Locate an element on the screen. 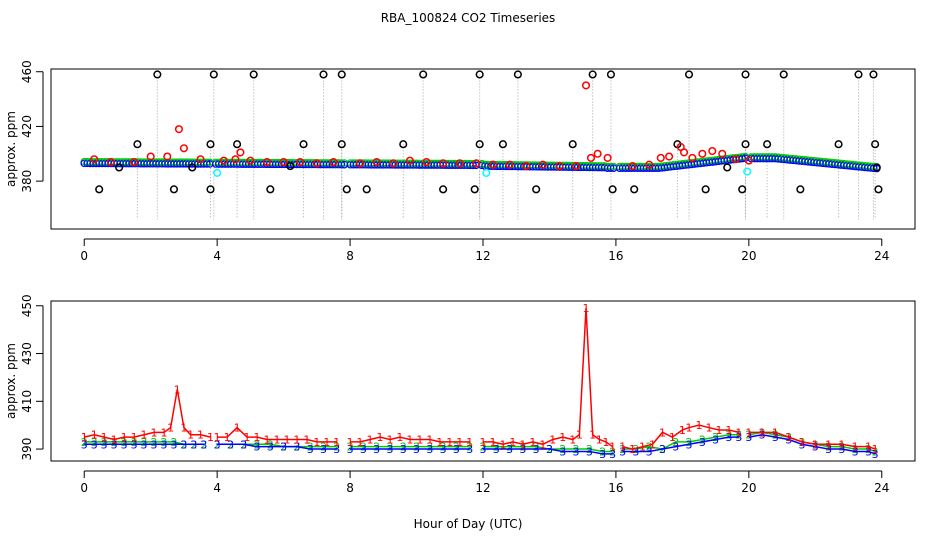  y-tick-label: 460 is located at coordinates (27, 71).